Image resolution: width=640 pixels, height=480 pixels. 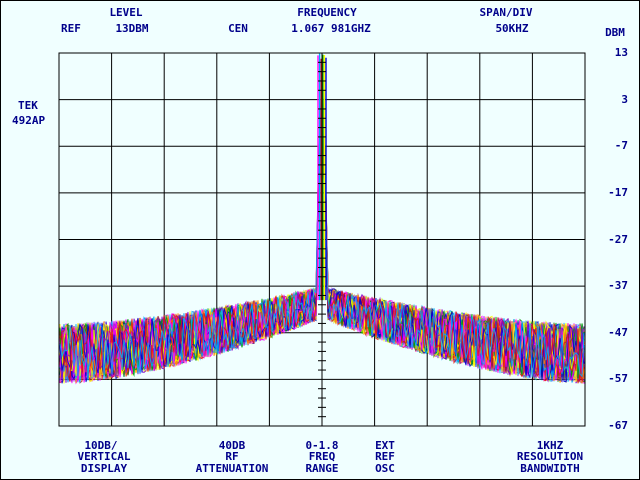 What do you see at coordinates (28, 105) in the screenshot?
I see `instrument-make: TEK` at bounding box center [28, 105].